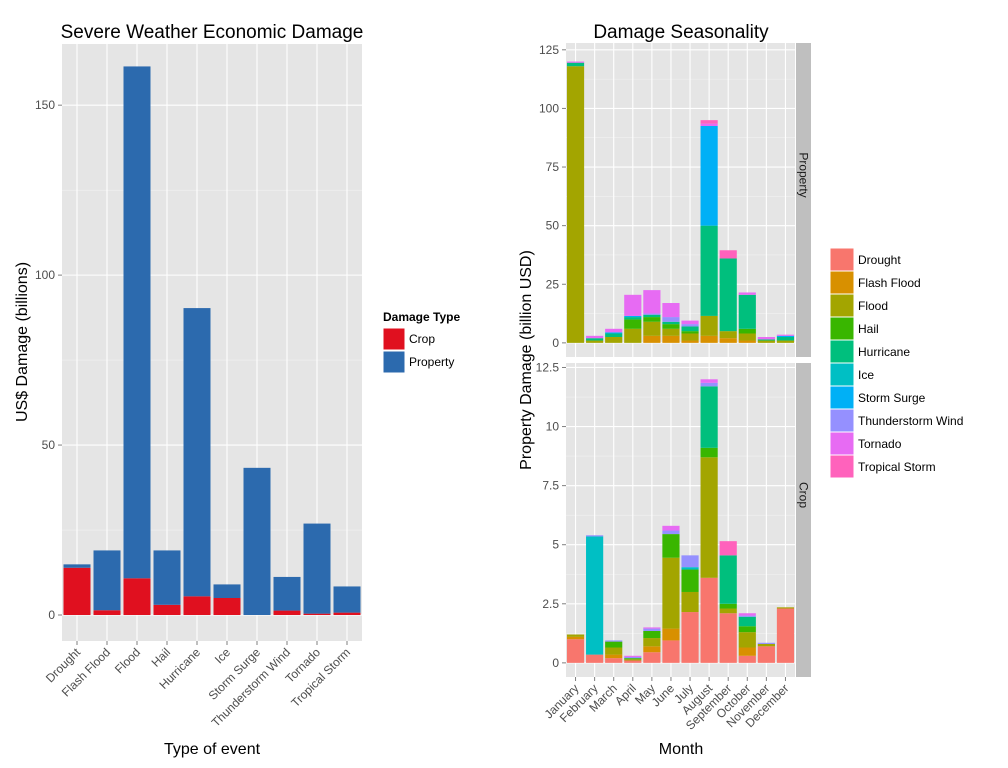  What do you see at coordinates (842, 305) in the screenshot?
I see `legend-key-flood` at bounding box center [842, 305].